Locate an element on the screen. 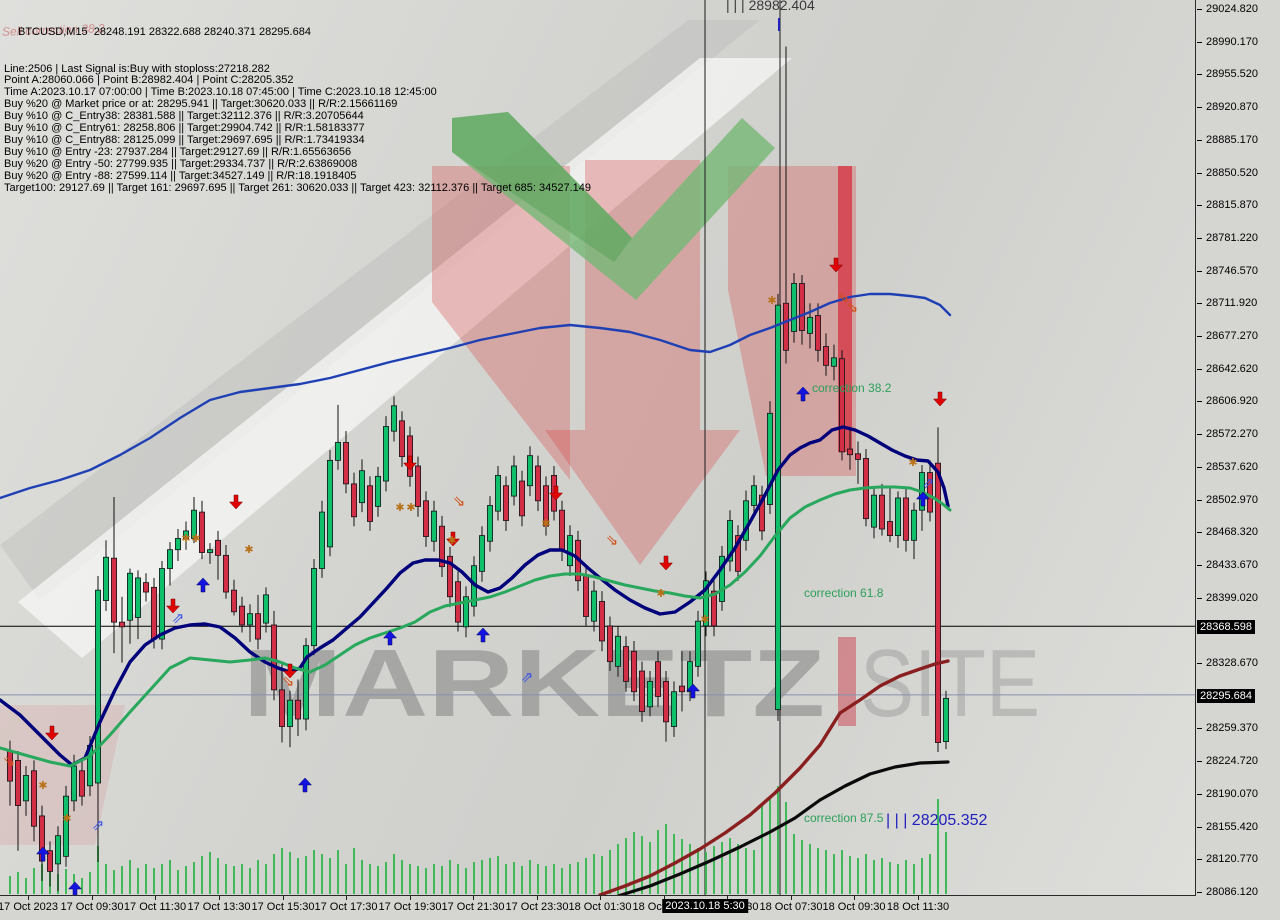 This screenshot has width=1280, height=920. price-tick-label: 28815.870 is located at coordinates (1227, 205).